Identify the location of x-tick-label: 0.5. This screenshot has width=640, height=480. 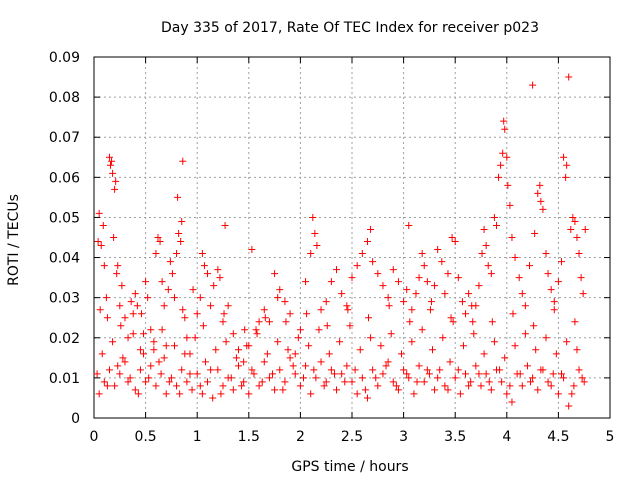
(145, 437).